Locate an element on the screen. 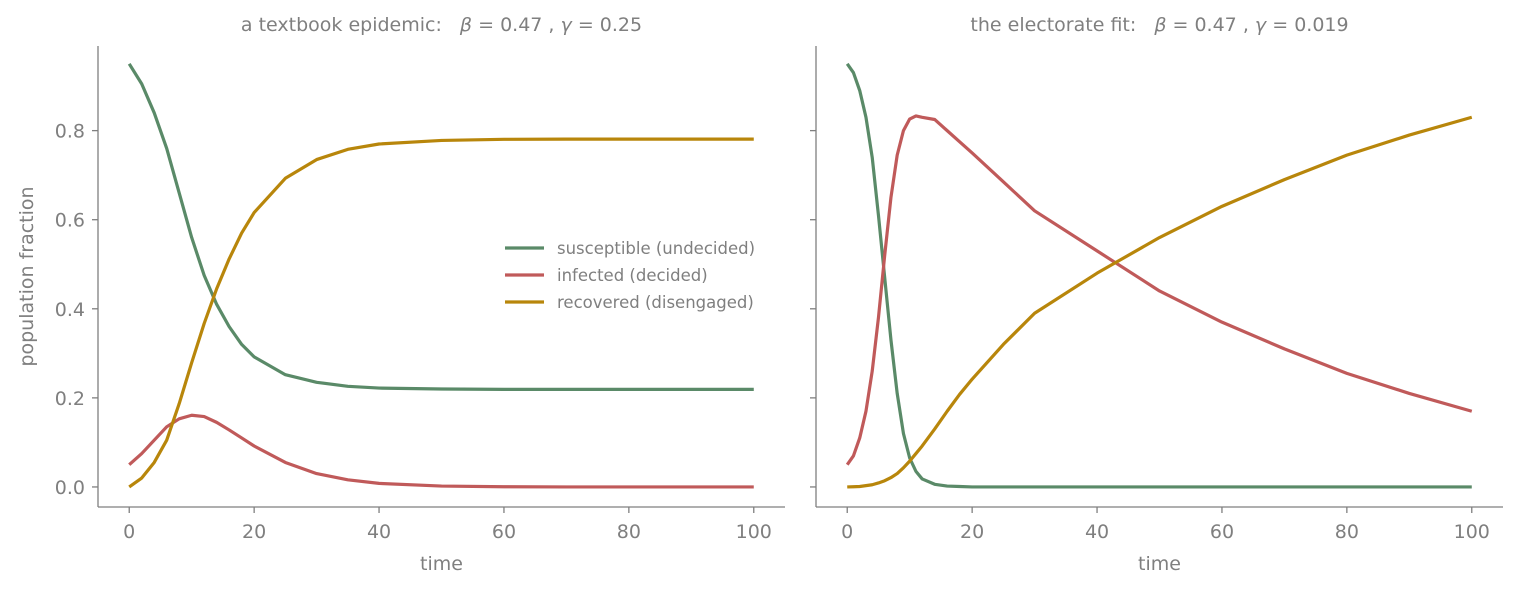 The image size is (1519, 596). chart-title-left: a textbook epidemic: β = 0.47 , γ = 0.25 is located at coordinates (441, 25).